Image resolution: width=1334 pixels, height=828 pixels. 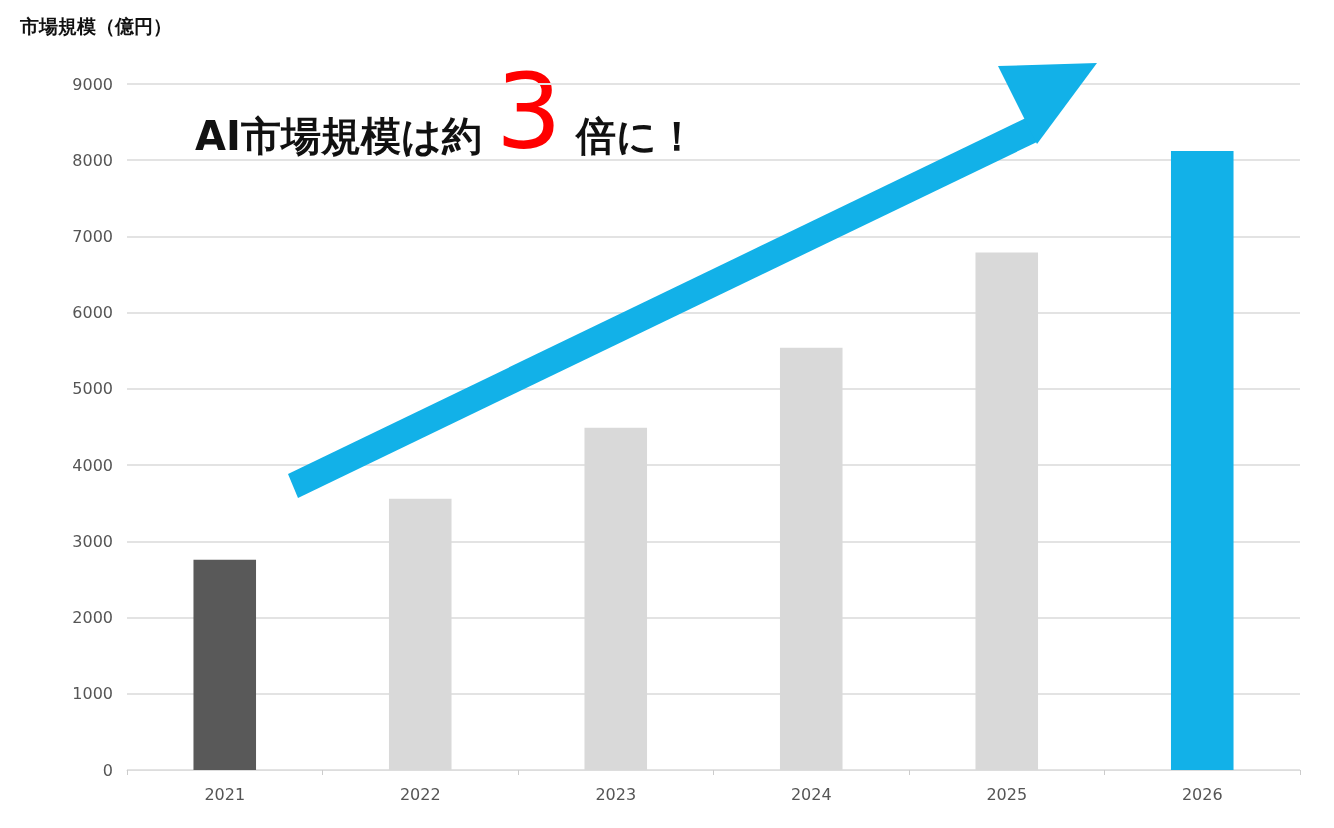 What do you see at coordinates (1202, 794) in the screenshot?
I see `x-tick-label: 2026` at bounding box center [1202, 794].